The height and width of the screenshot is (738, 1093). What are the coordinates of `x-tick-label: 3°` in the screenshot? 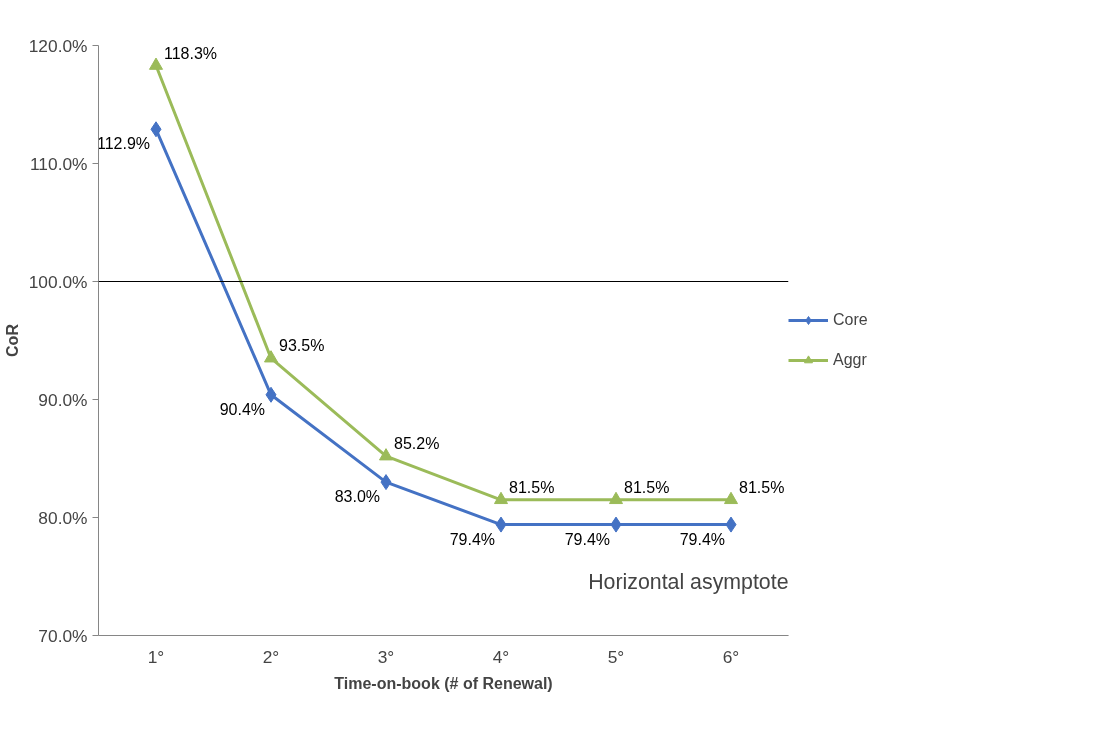 It's located at (386, 656).